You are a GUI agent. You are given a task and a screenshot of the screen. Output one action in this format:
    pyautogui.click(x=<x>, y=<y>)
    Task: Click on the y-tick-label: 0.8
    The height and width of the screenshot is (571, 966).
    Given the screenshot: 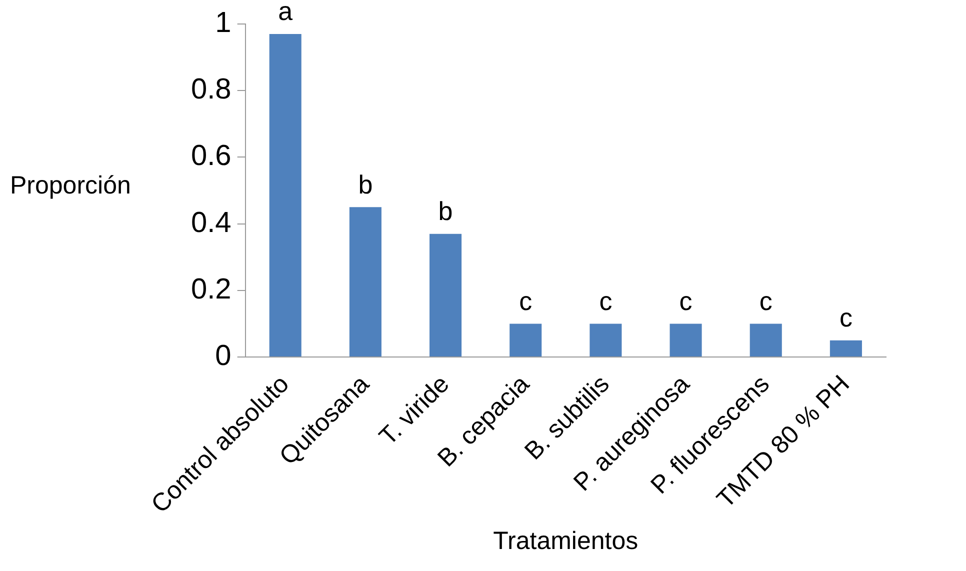 What is the action you would take?
    pyautogui.click(x=211, y=90)
    